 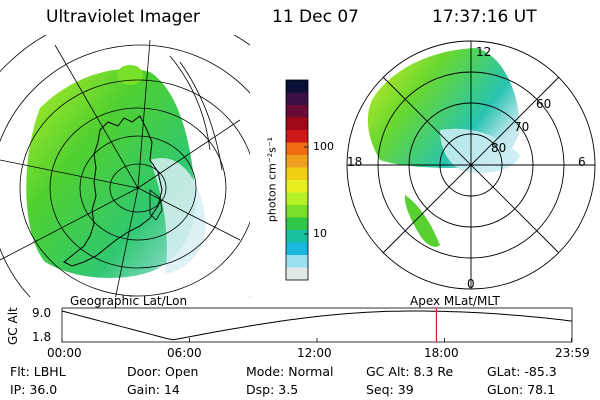 What do you see at coordinates (34, 389) in the screenshot?
I see `info-ip: IP: 36.0` at bounding box center [34, 389].